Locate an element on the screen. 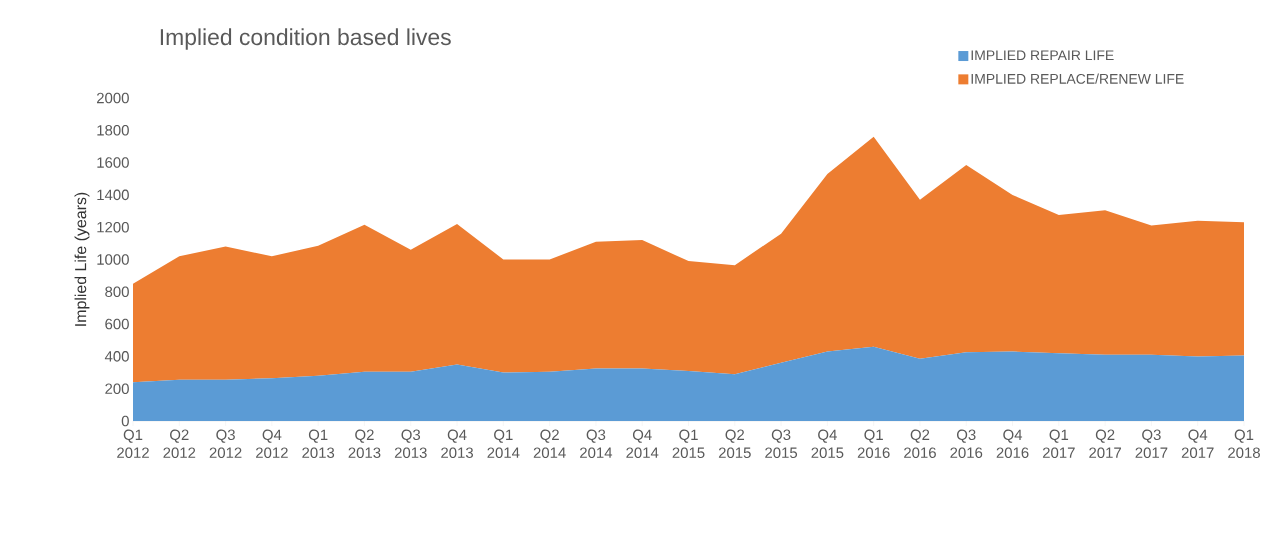  y-tick-label: 600 is located at coordinates (117, 324).